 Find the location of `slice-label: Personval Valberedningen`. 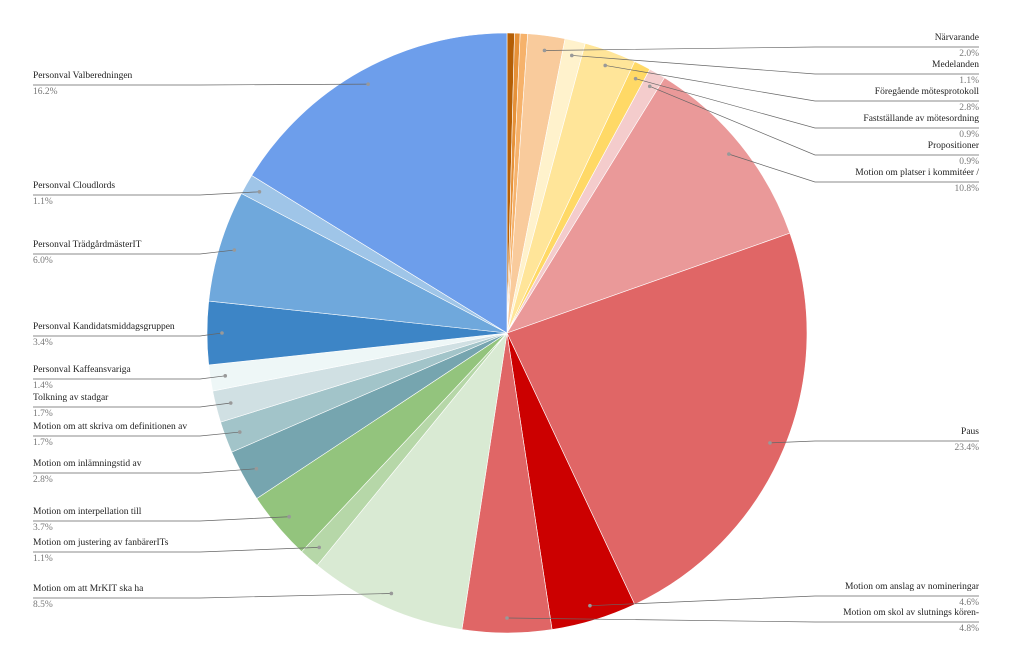

slice-label: Personval Valberedningen is located at coordinates (83, 76).